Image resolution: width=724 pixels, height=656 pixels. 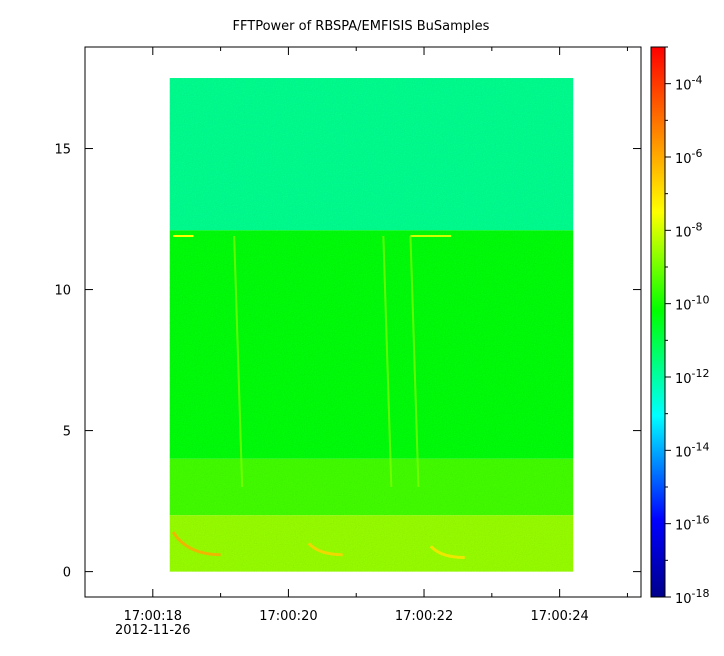 What do you see at coordinates (424, 616) in the screenshot?
I see `x-tick-label: 17:00:22` at bounding box center [424, 616].